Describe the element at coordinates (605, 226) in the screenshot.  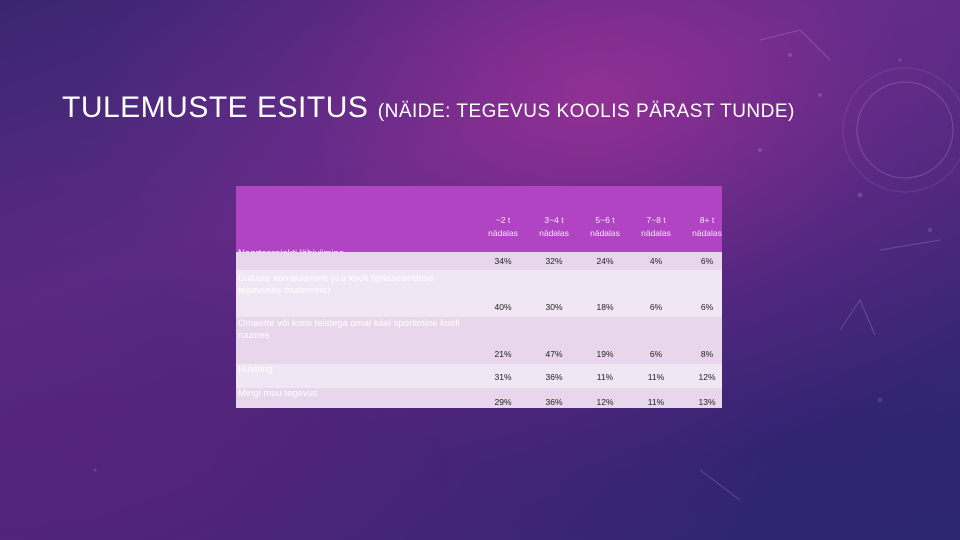
I see `column-header: 5~6 t nädalas` at that location.